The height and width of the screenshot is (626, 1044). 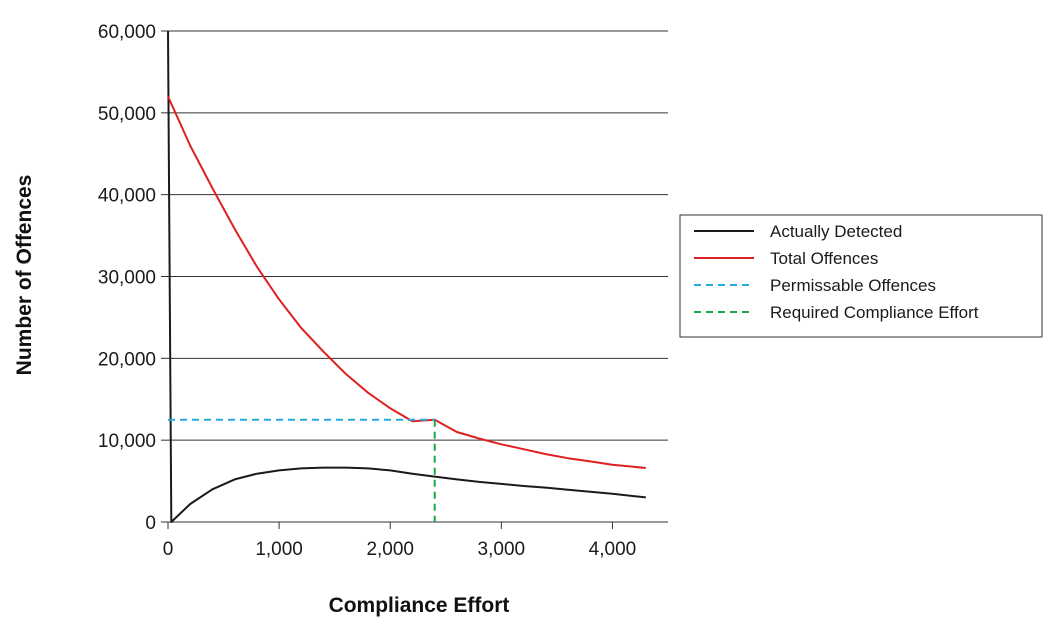 I want to click on x-tick-label: 2,000, so click(x=390, y=549).